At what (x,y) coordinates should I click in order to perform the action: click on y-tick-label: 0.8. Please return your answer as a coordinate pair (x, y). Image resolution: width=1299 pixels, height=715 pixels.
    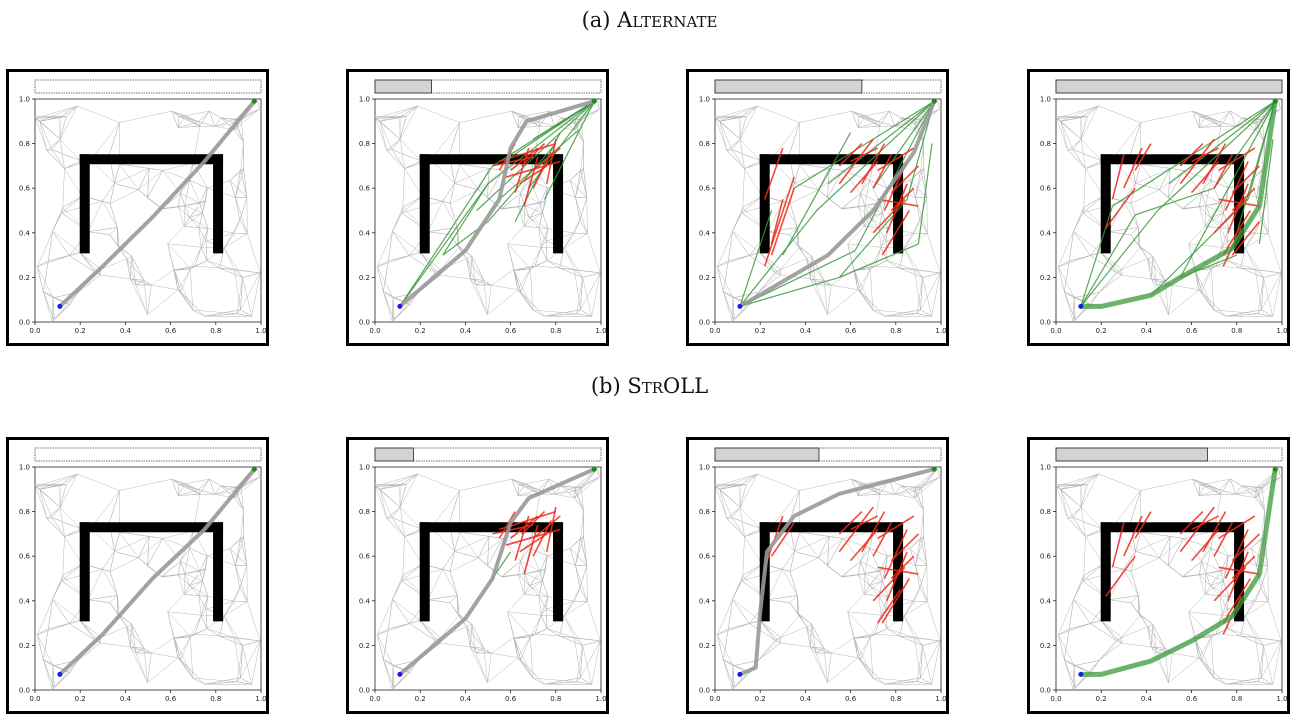
    Looking at the image, I should click on (704, 512).